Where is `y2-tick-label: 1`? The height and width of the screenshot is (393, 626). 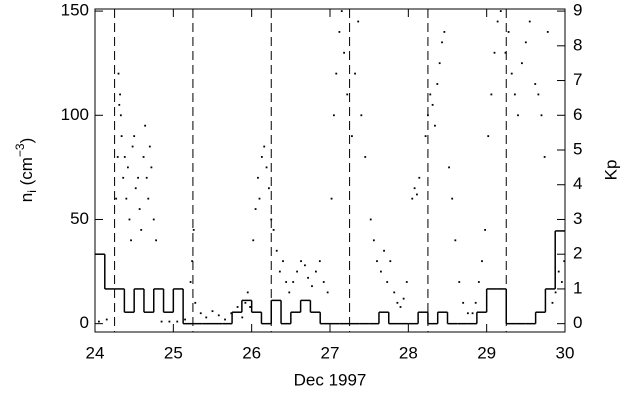 y2-tick-label: 1 is located at coordinates (577, 287).